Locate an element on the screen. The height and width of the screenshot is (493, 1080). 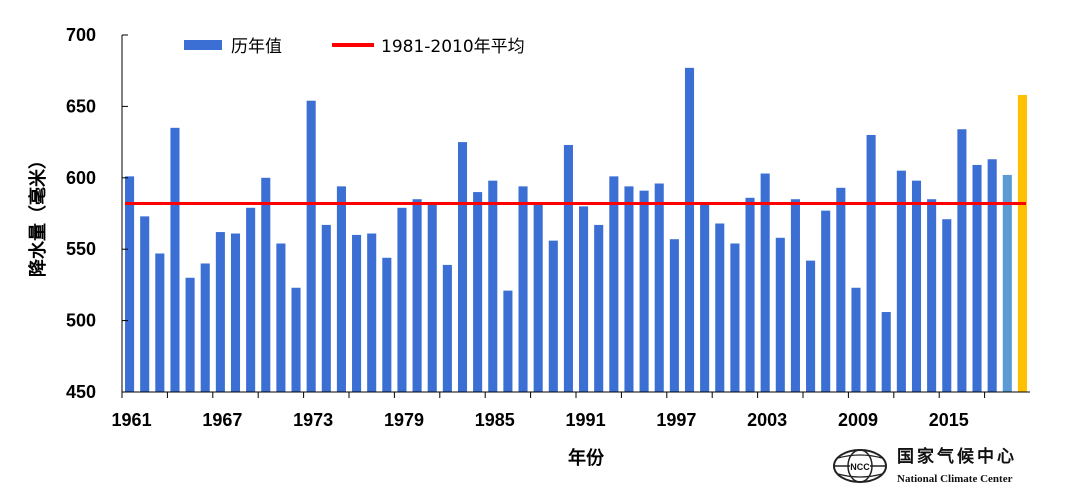
y-tick-label: 700 is located at coordinates (81, 35).